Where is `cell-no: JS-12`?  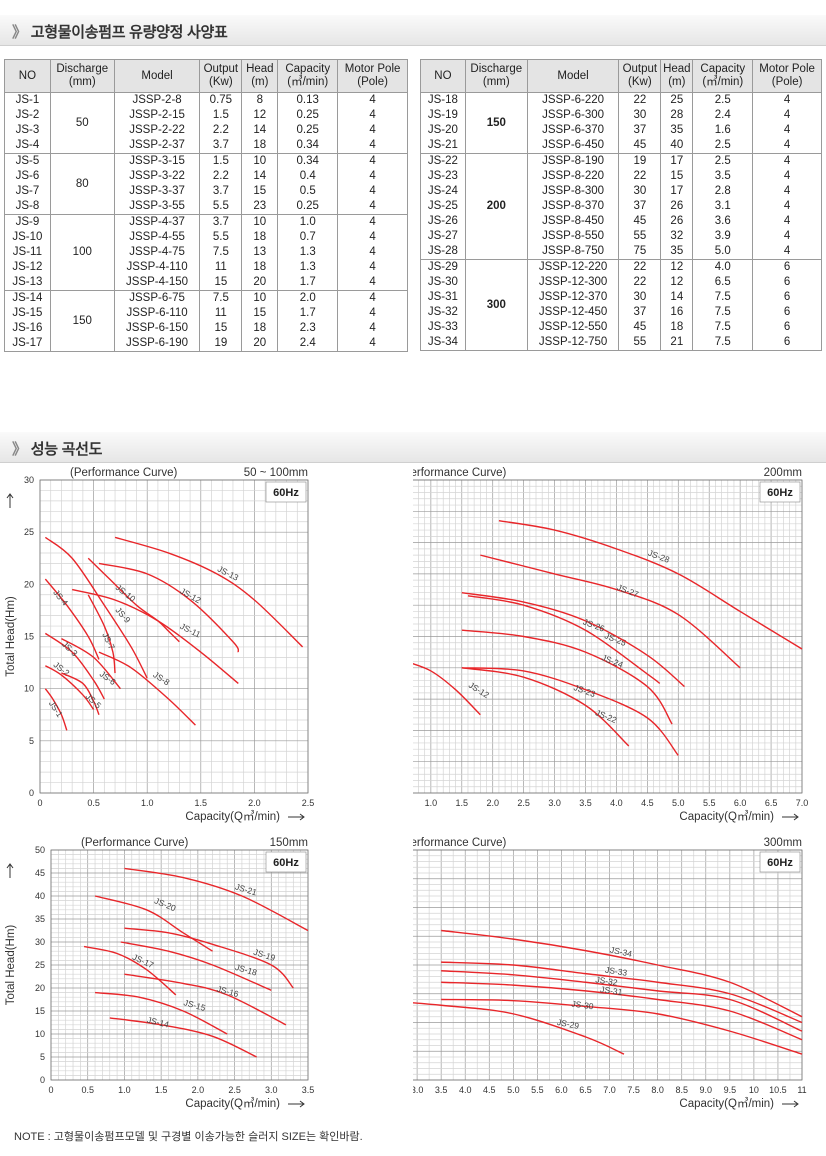
cell-no: JS-12 is located at coordinates (27, 267).